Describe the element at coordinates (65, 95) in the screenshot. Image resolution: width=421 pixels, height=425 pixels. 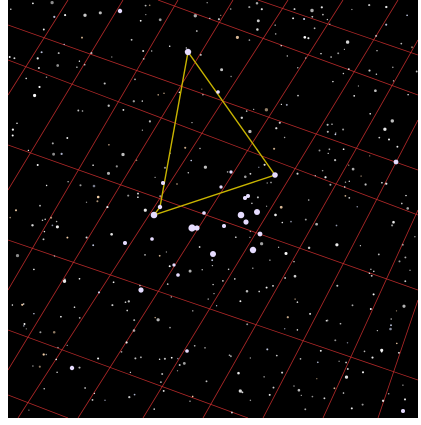
I see `grid-line` at that location.